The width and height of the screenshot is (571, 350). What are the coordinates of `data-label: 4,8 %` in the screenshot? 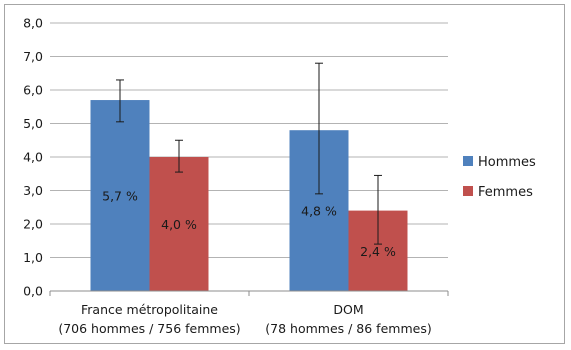 It's located at (319, 211).